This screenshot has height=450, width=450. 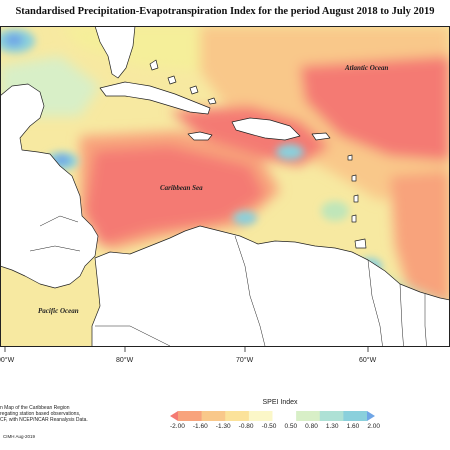 What do you see at coordinates (7, 360) in the screenshot?
I see `tick-label-90w: 90°W` at bounding box center [7, 360].